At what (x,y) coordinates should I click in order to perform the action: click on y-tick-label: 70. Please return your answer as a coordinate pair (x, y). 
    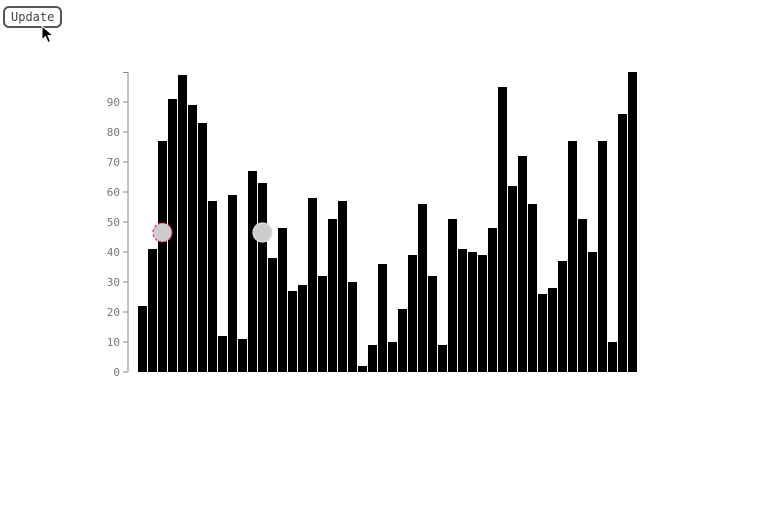
    Looking at the image, I should click on (113, 162).